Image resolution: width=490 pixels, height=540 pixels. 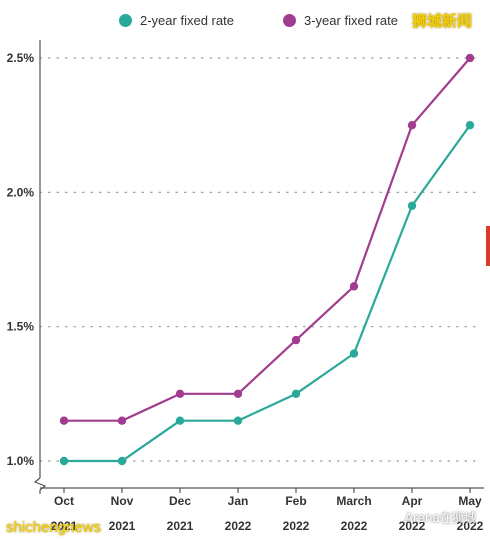 What do you see at coordinates (187, 20) in the screenshot?
I see `legend-label-2-year: 2-year fixed rate` at bounding box center [187, 20].